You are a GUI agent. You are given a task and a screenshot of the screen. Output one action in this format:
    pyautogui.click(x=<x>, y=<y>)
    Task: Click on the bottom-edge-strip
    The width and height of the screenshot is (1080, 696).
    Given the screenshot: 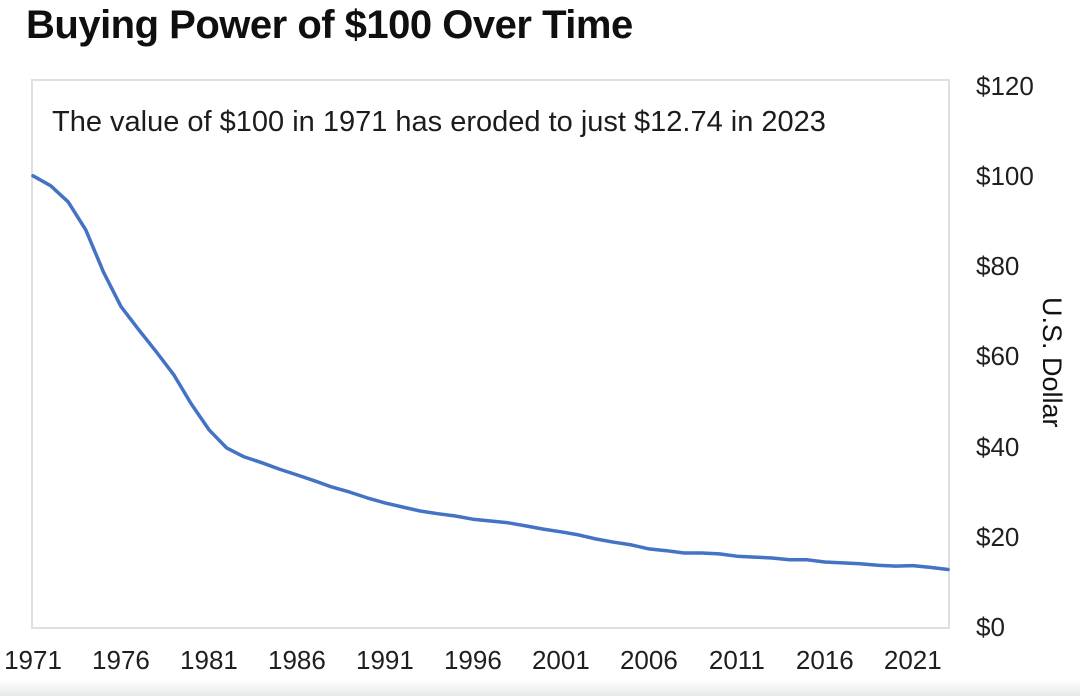 What is the action you would take?
    pyautogui.click(x=540, y=688)
    